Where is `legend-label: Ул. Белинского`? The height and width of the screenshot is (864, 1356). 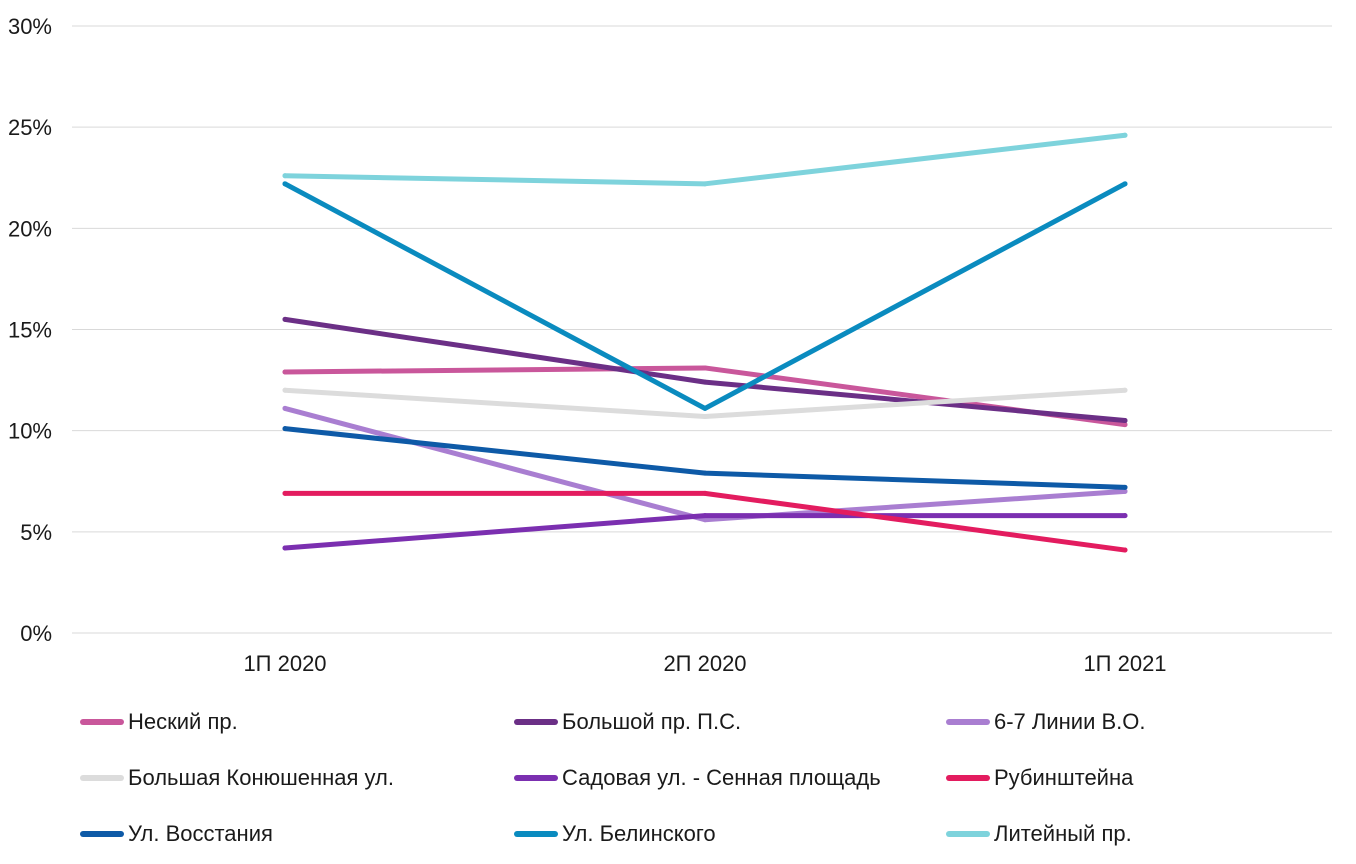 legend-label: Ул. Белинского is located at coordinates (639, 833).